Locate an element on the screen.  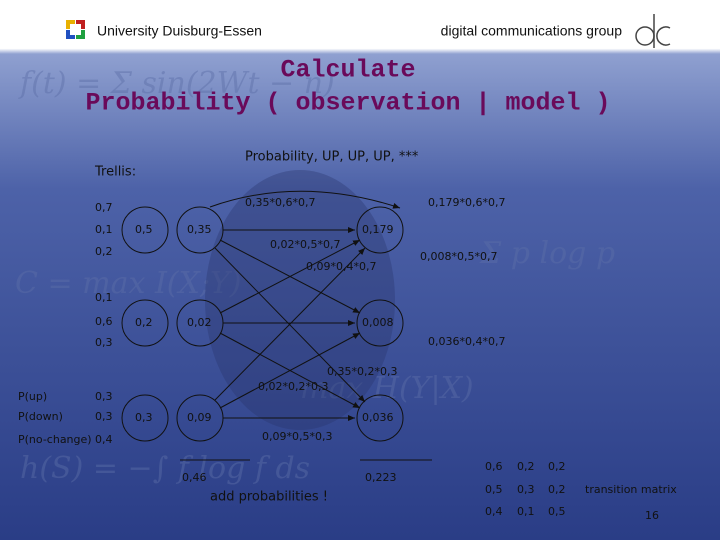
node: 0,2 is located at coordinates (144, 322).